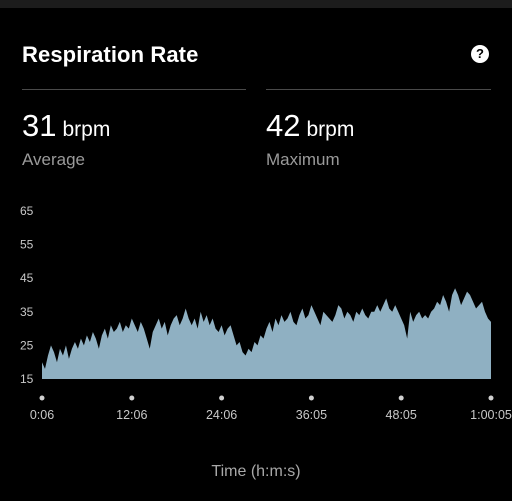  What do you see at coordinates (110, 54) in the screenshot?
I see `card-title: Respiration Rate` at bounding box center [110, 54].